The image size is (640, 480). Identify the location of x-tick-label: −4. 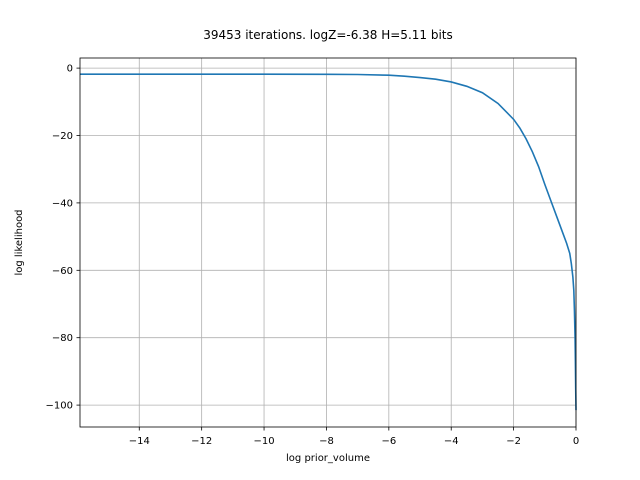
(451, 441).